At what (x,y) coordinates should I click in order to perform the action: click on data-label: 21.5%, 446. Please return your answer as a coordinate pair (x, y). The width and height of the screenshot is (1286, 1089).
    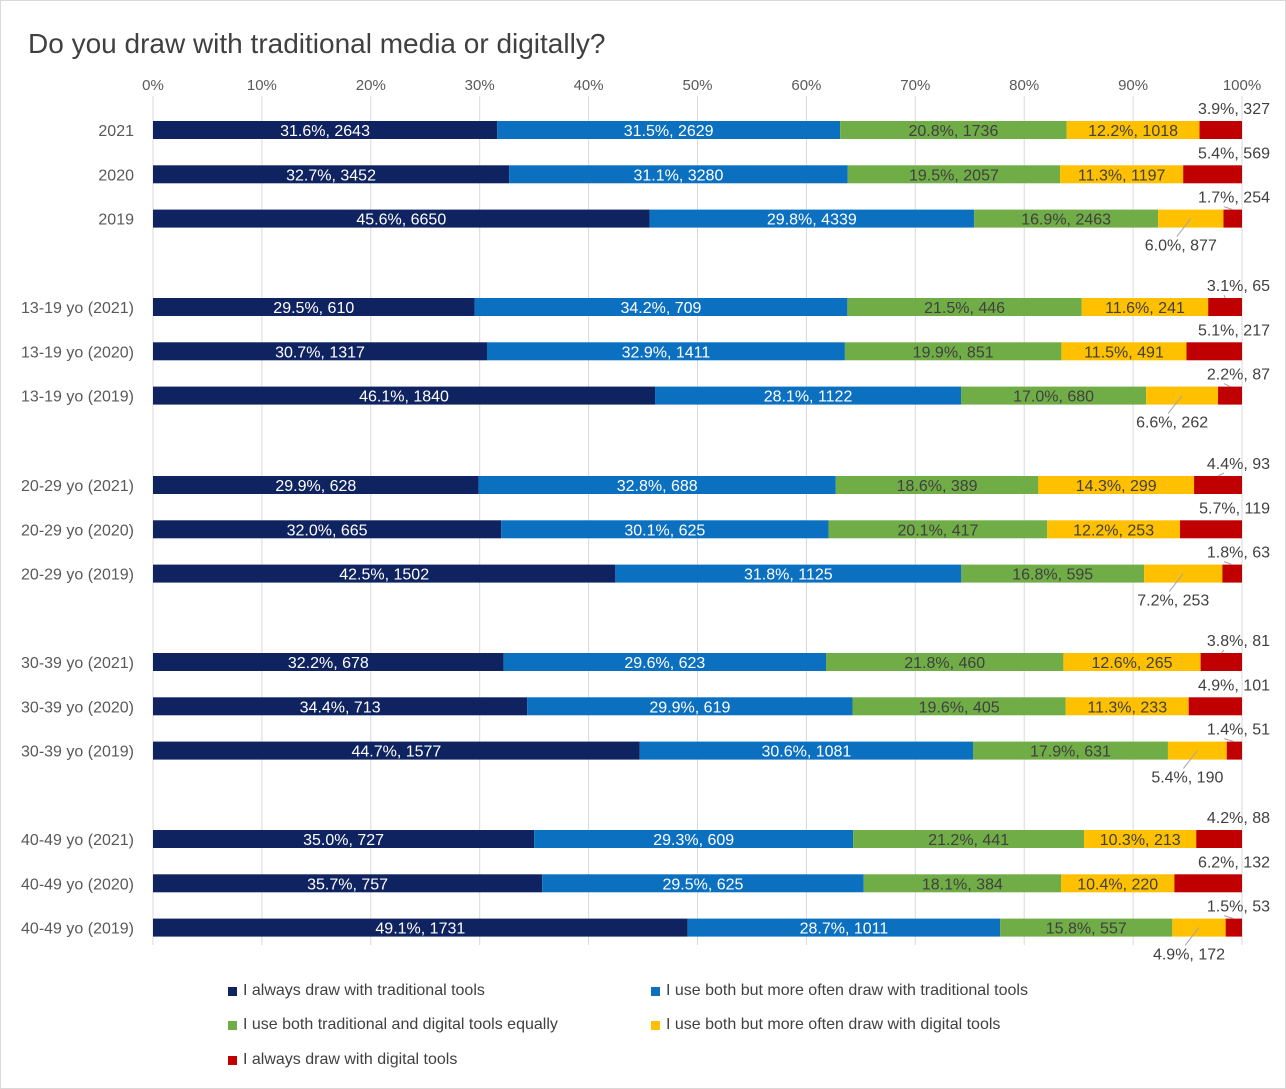
    Looking at the image, I should click on (964, 308).